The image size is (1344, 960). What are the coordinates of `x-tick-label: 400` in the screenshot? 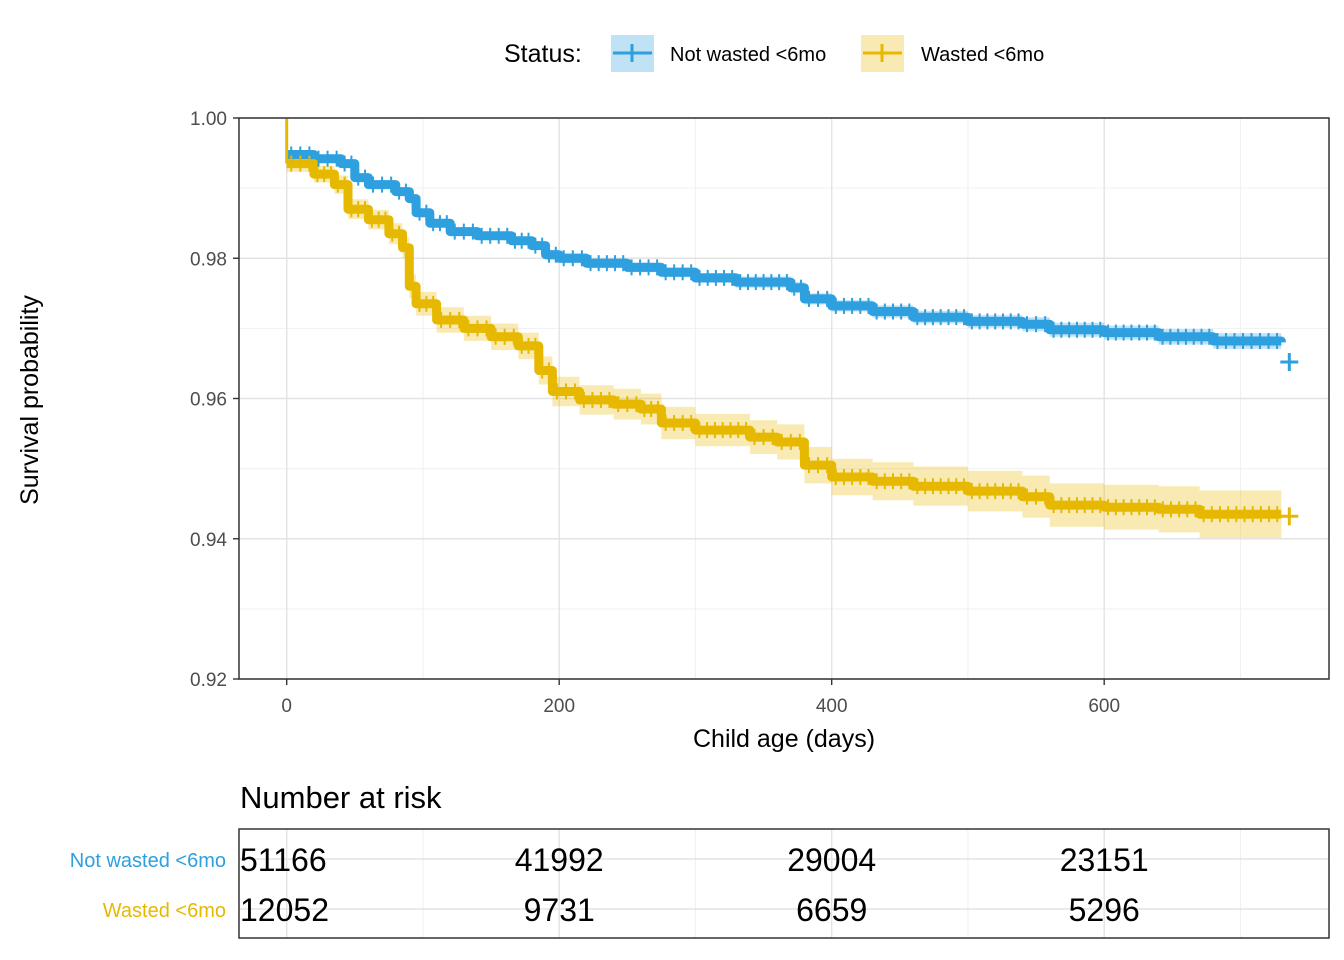 It's located at (832, 706).